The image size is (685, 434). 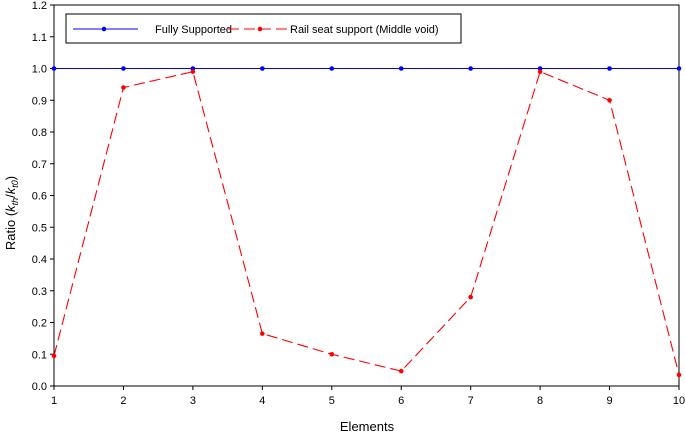 I want to click on x-tick-label: 6, so click(x=401, y=401).